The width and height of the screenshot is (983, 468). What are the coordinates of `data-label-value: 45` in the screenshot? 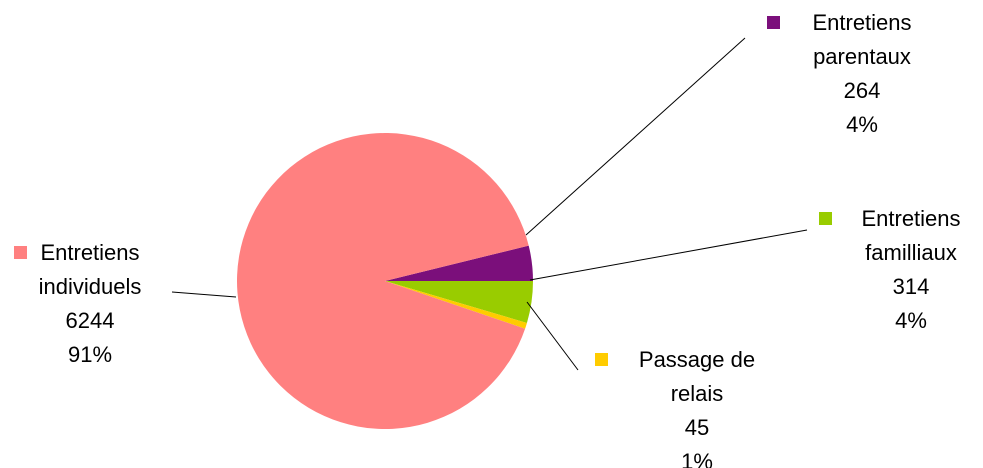 It's located at (697, 427).